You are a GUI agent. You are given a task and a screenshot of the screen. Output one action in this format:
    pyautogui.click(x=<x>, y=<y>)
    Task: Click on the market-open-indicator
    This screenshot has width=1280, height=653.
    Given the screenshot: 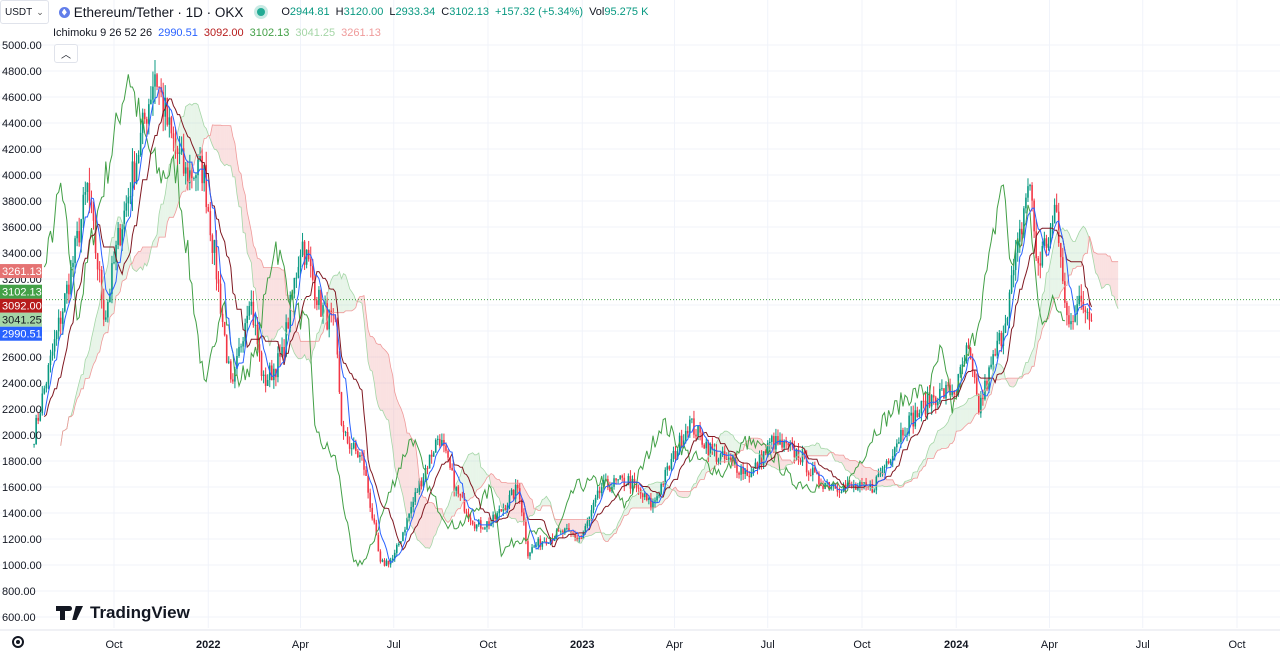 What is the action you would take?
    pyautogui.click(x=261, y=12)
    